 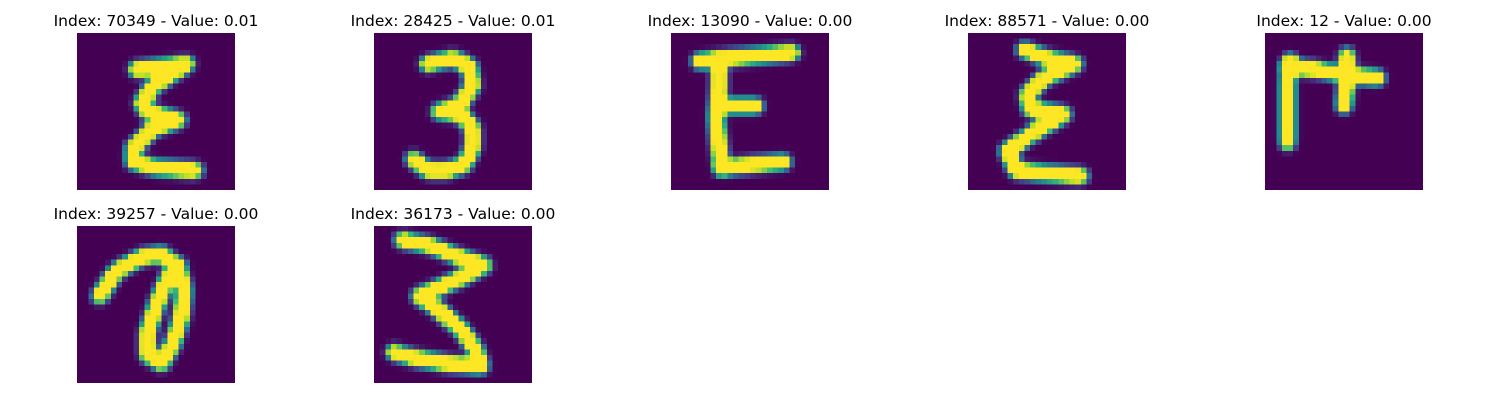 I want to click on panel-title: Index: 70349 - Value: 0.01, so click(x=156, y=21).